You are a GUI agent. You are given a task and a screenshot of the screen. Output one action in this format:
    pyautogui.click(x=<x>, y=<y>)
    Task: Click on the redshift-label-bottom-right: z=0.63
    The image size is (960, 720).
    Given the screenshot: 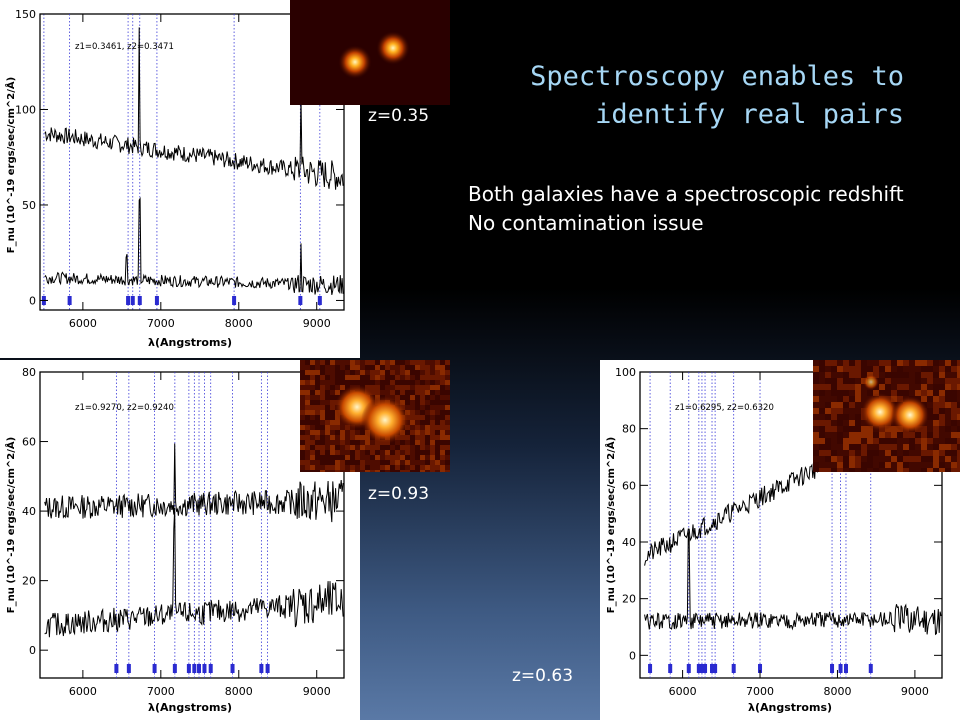 What is the action you would take?
    pyautogui.click(x=543, y=676)
    